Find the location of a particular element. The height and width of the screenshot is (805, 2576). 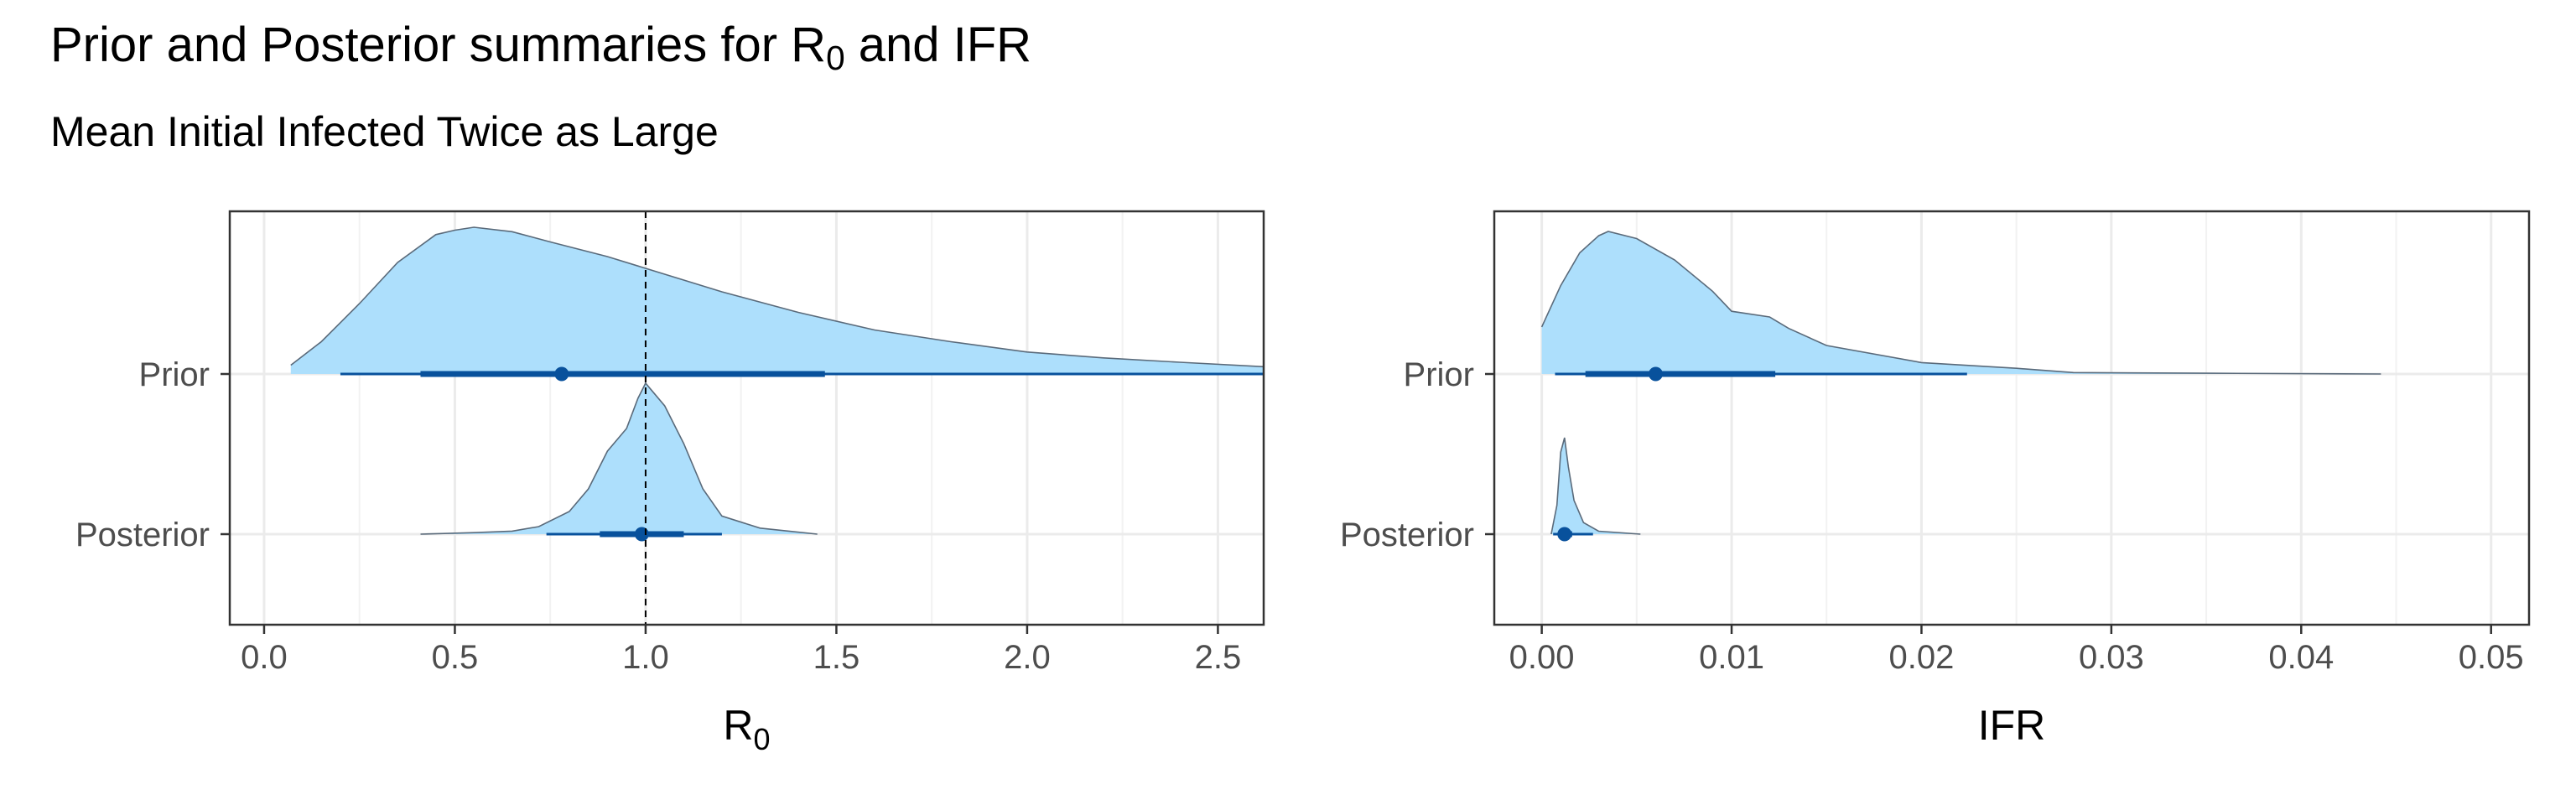

x-tick-label: 0.03 is located at coordinates (2111, 657).